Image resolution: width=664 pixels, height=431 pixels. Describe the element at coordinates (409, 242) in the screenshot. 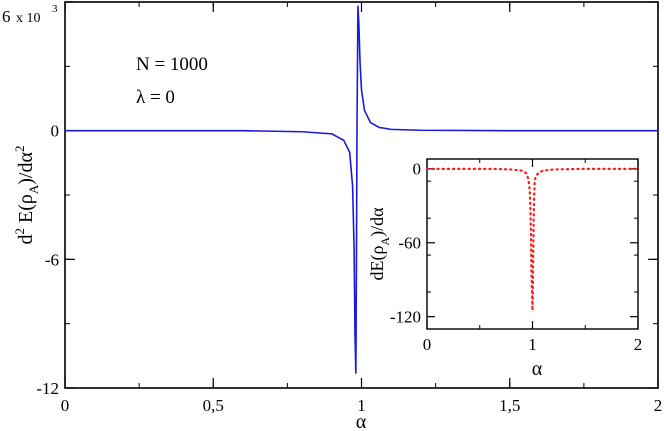

I see `inset-y-tick-label: -60` at that location.